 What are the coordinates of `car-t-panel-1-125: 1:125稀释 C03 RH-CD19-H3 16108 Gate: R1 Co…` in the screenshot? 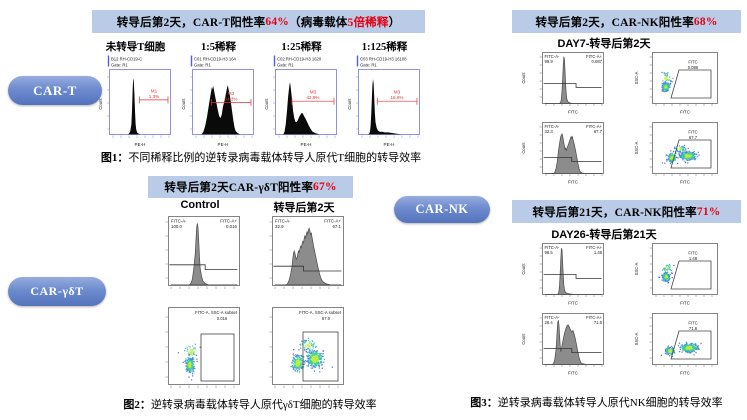 It's located at (384, 95).